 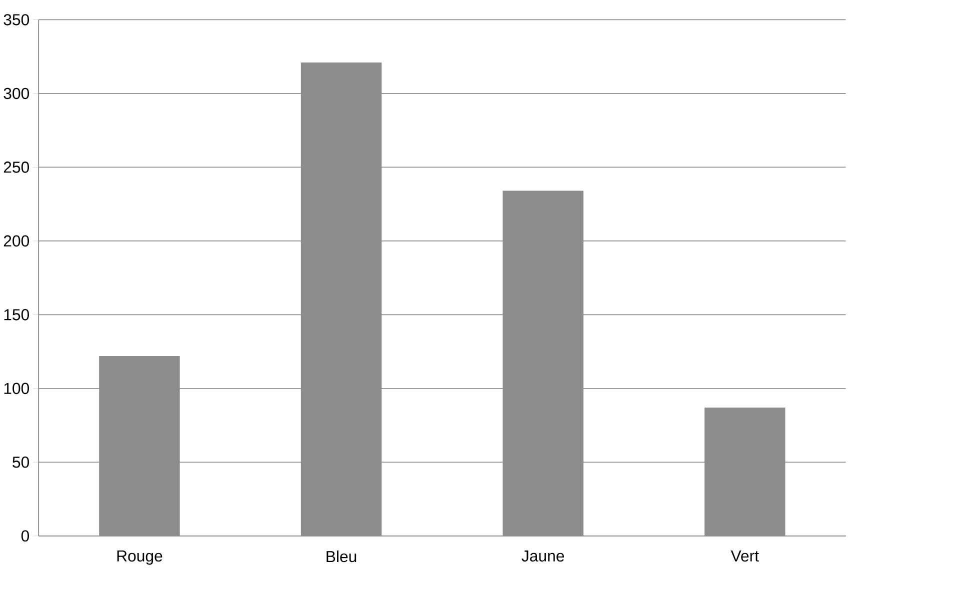 I want to click on y-tick-label: 50, so click(x=21, y=462).